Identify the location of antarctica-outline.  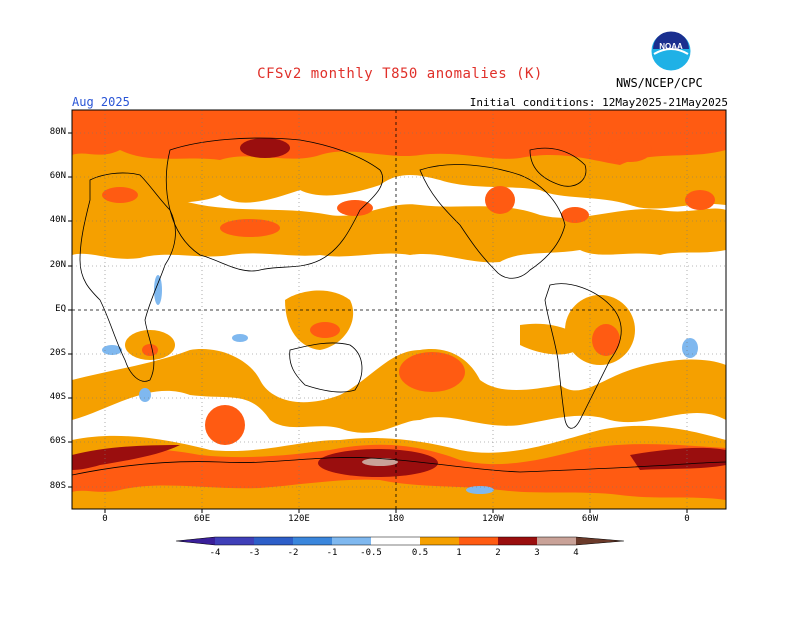
(399, 466).